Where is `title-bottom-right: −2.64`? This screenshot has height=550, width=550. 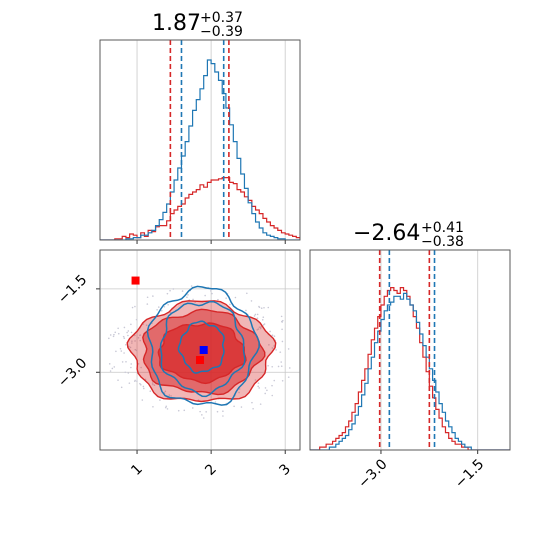
title-bottom-right: −2.64 is located at coordinates (386, 233).